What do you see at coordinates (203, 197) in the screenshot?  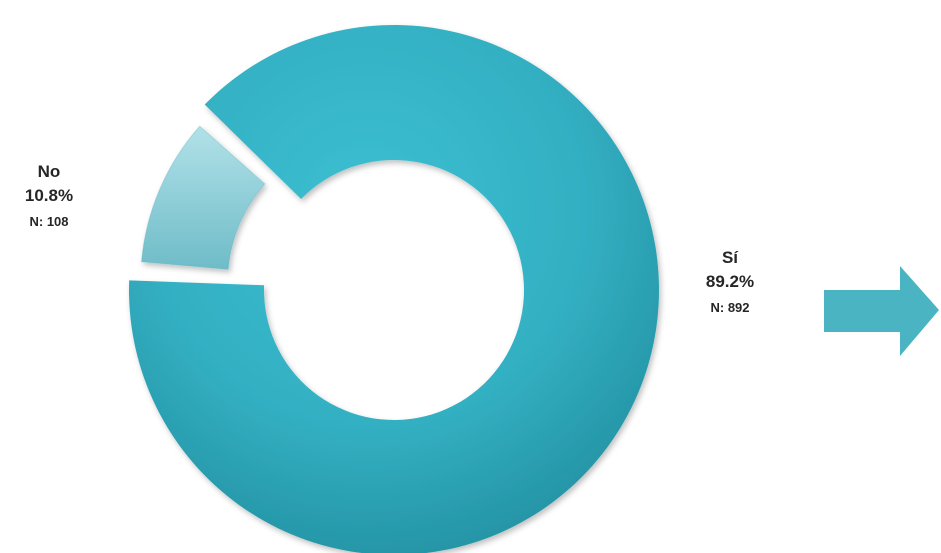 I see `slice-no` at bounding box center [203, 197].